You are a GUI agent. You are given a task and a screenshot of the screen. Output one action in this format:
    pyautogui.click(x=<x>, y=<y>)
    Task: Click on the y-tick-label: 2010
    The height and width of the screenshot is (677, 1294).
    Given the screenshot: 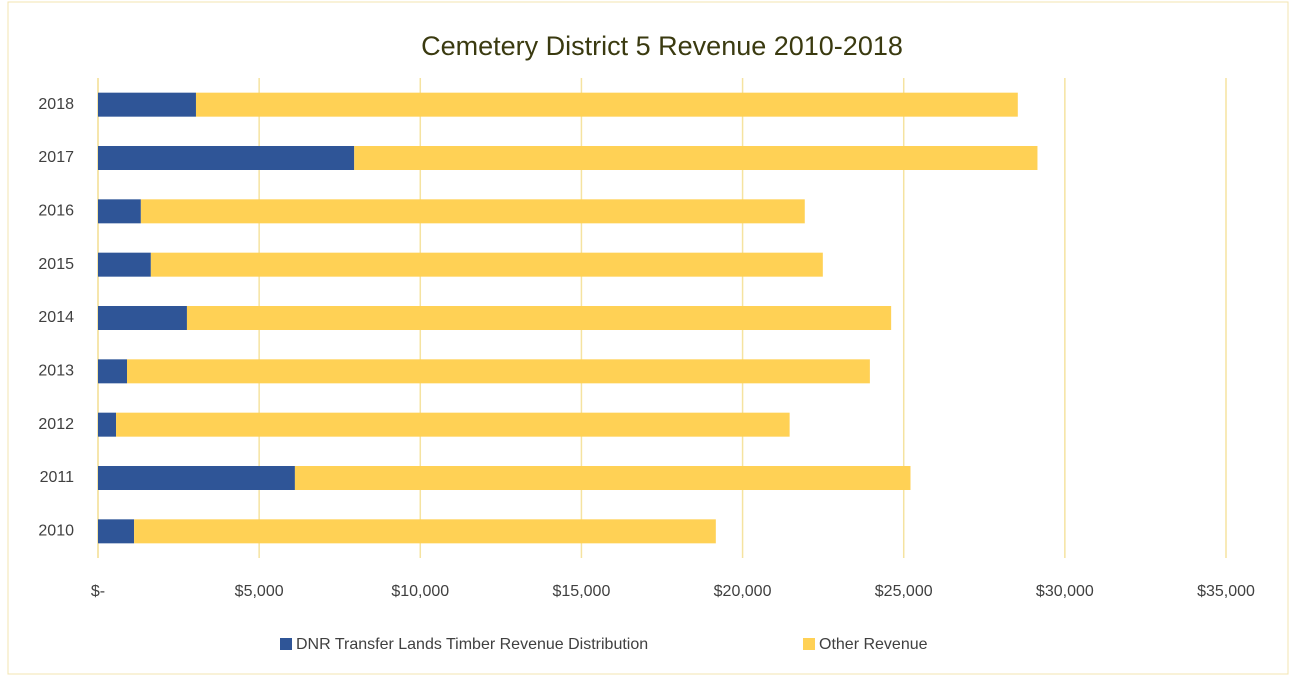 What is the action you would take?
    pyautogui.click(x=56, y=531)
    